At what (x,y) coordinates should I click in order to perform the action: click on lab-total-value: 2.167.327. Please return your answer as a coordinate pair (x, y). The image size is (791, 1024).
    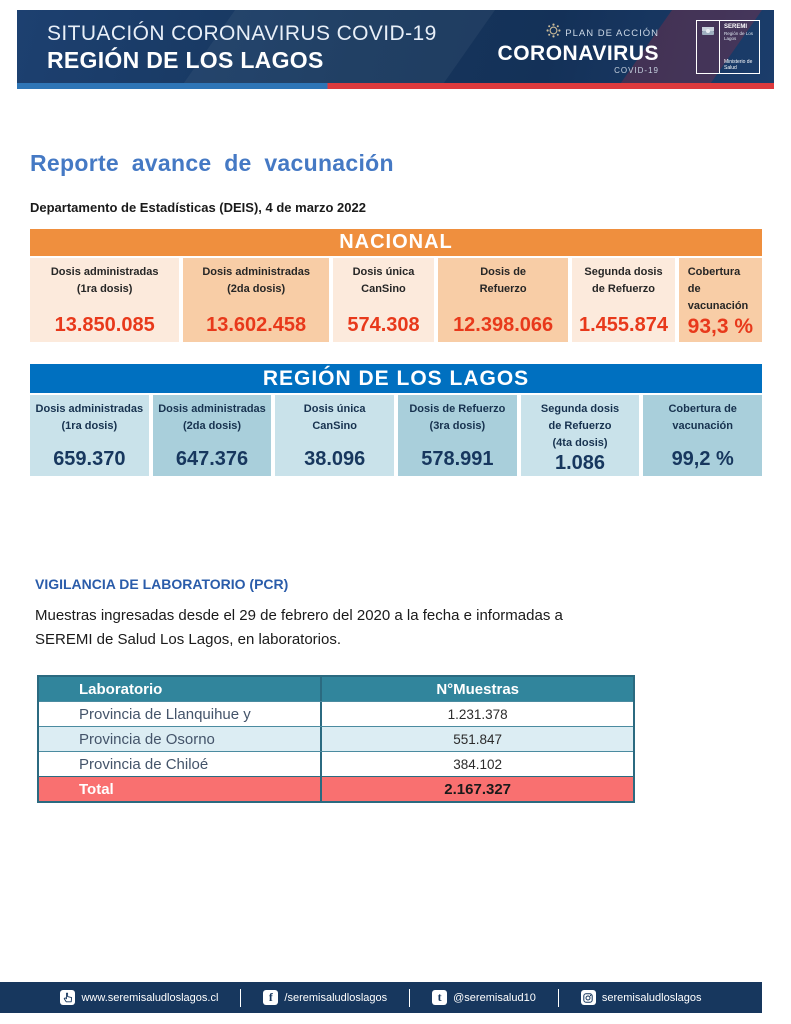
    Looking at the image, I should click on (478, 789).